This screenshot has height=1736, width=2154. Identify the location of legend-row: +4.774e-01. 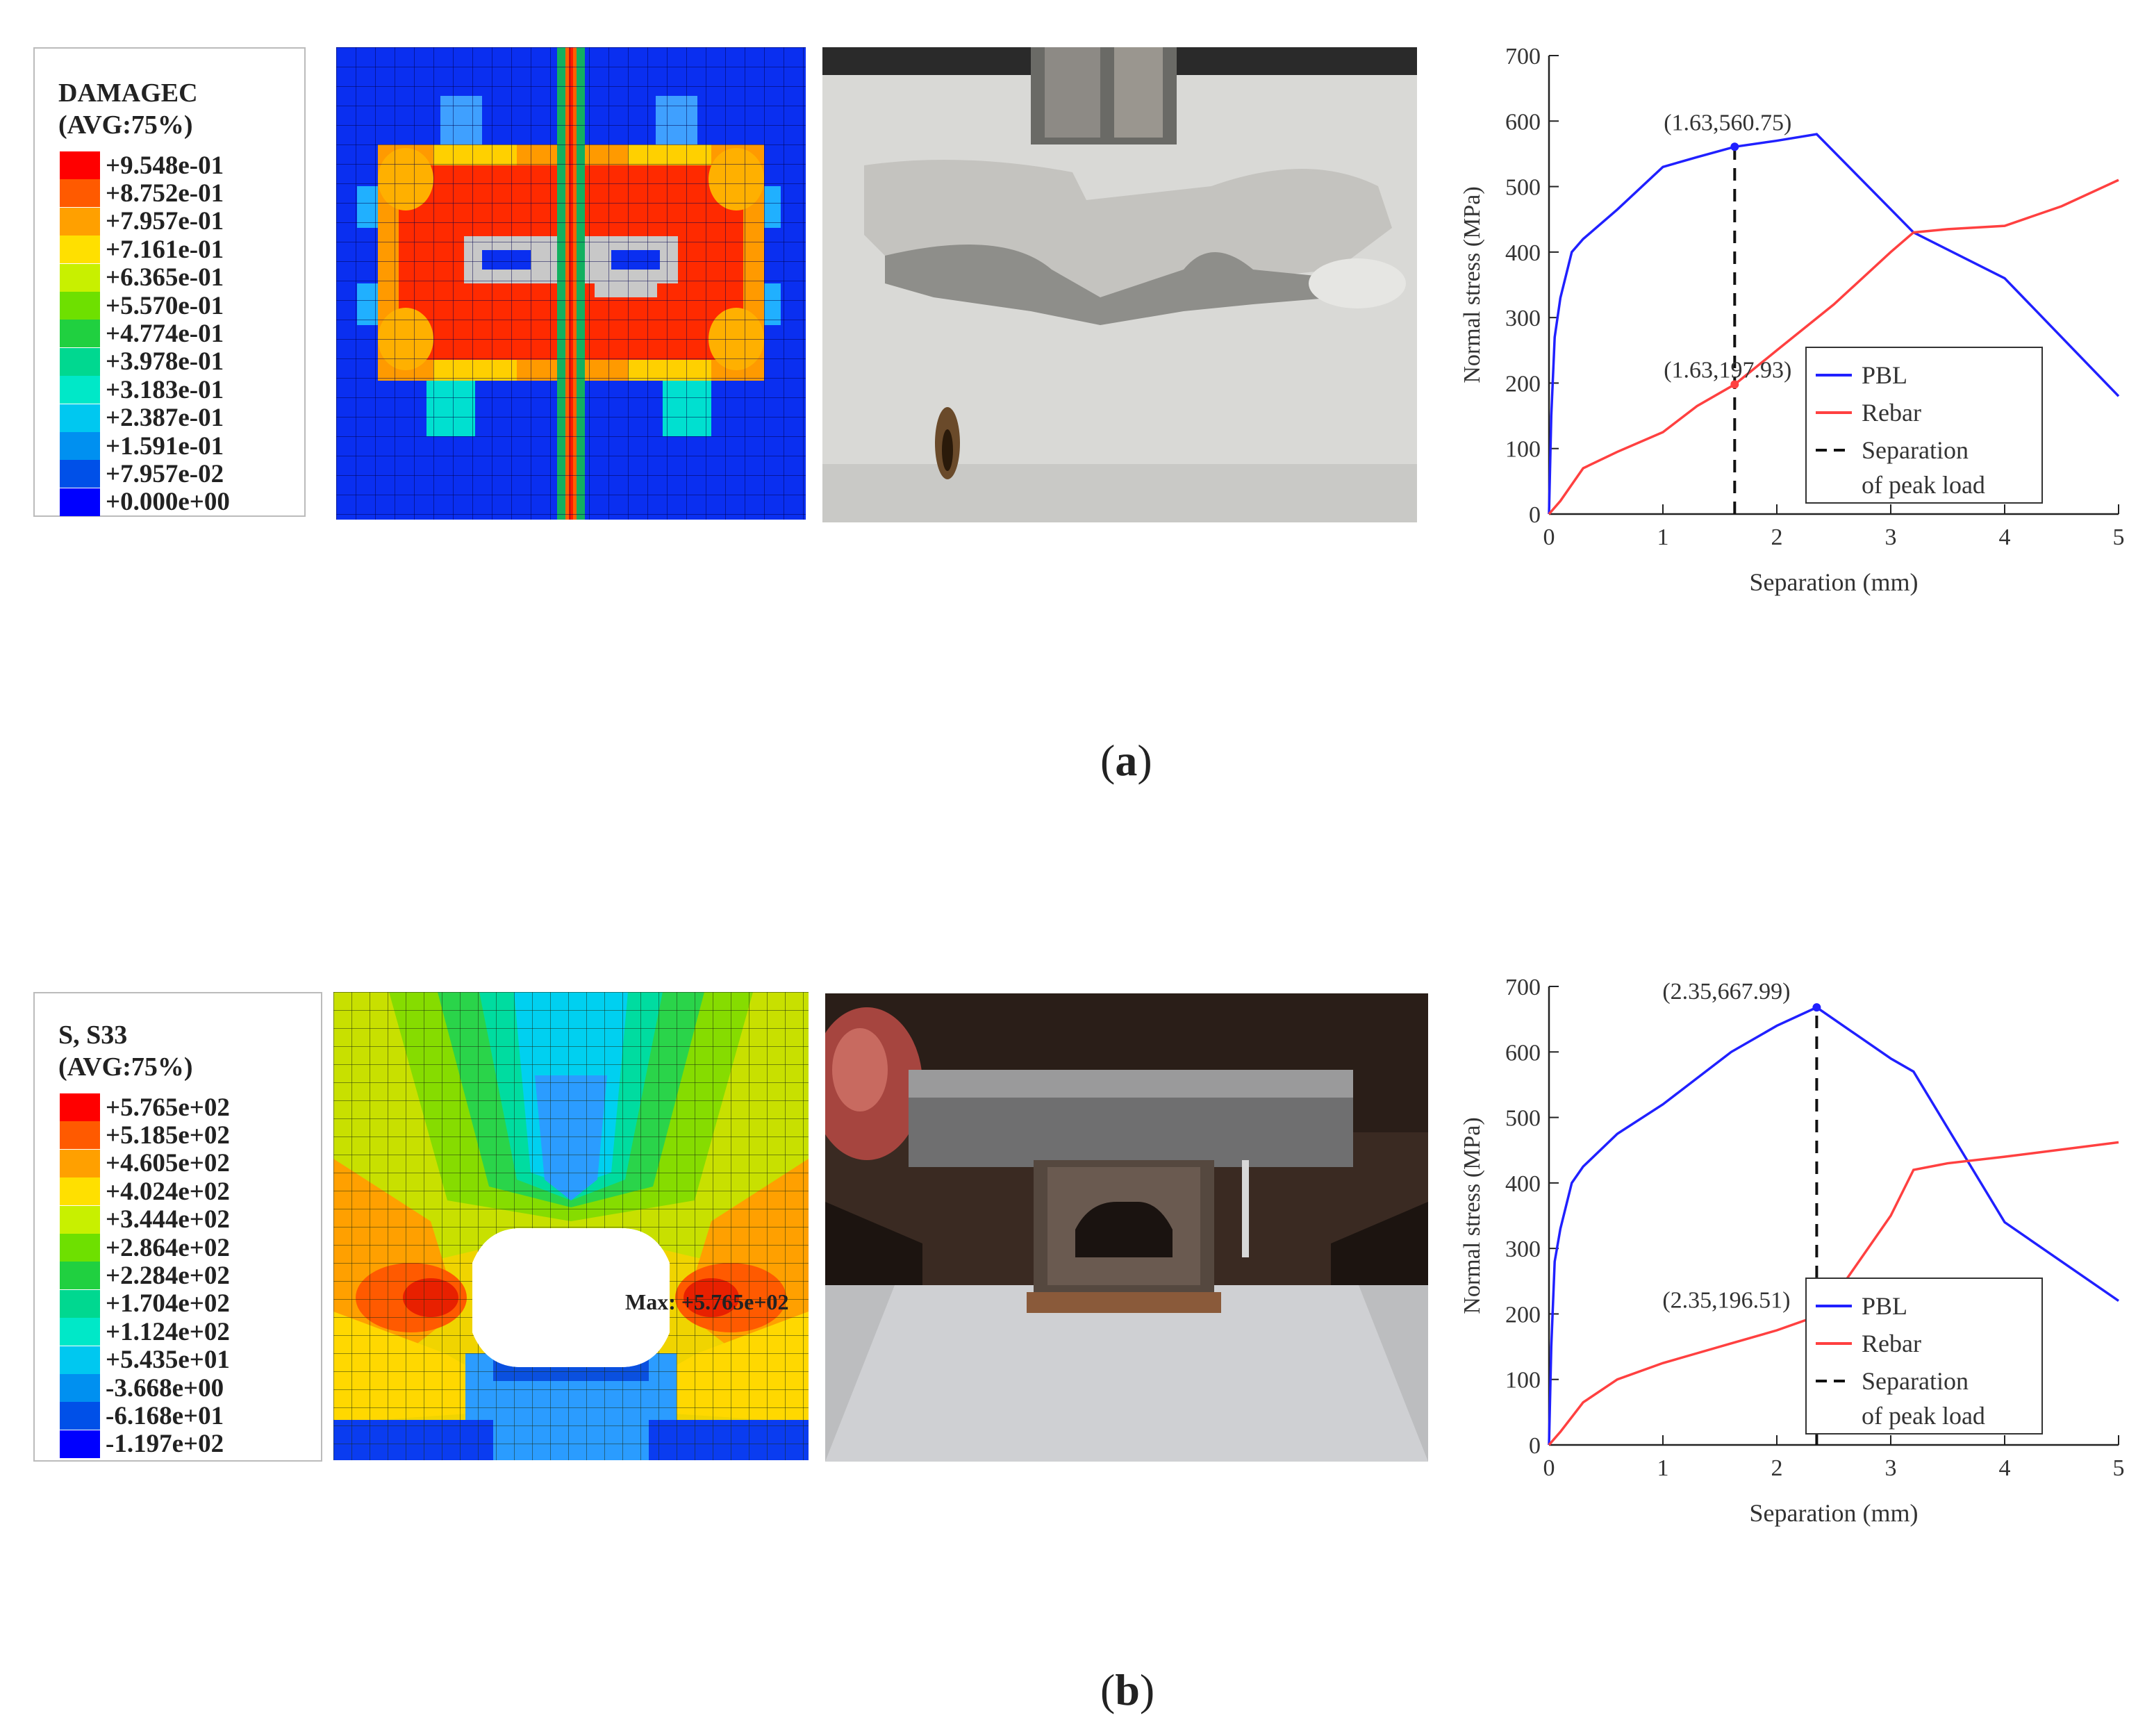
(142, 333).